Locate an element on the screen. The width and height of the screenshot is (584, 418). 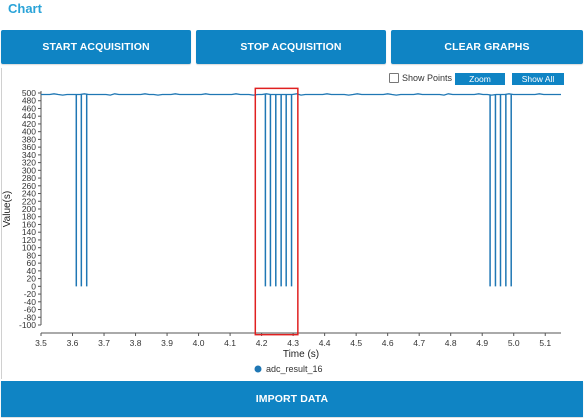
y-tick-label: -20 is located at coordinates (30, 294).